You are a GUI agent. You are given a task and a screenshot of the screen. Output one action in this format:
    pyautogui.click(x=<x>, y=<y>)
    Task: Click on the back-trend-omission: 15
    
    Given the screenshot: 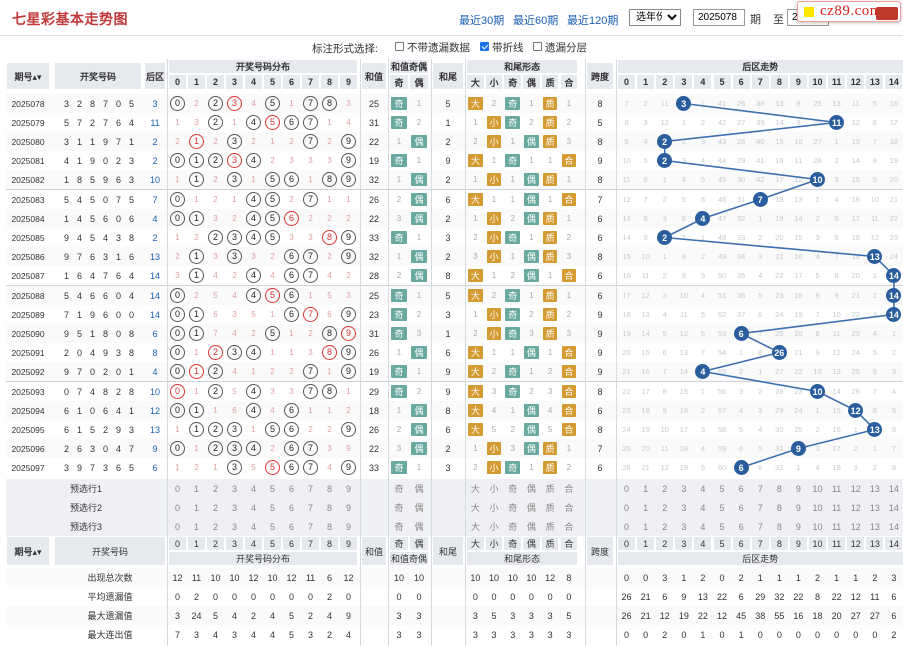 What is the action you would take?
    pyautogui.click(x=779, y=141)
    